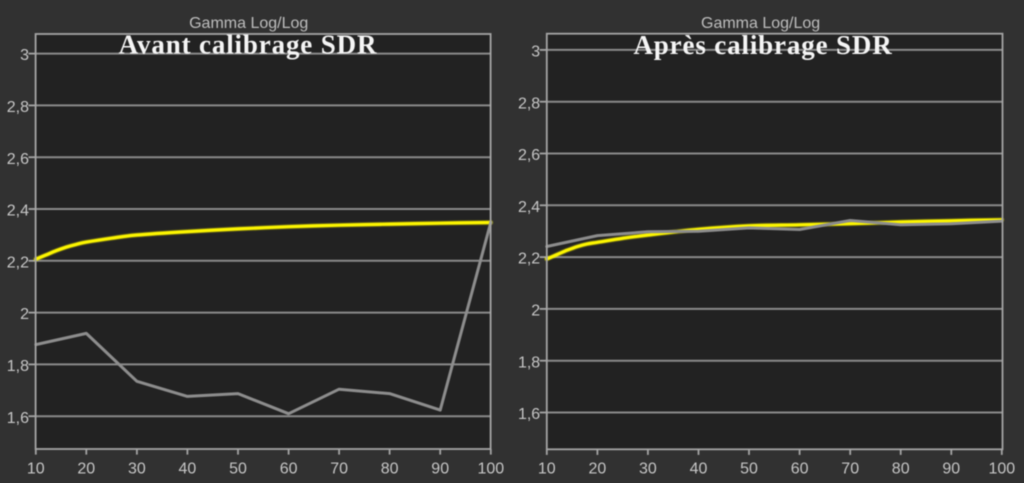 The image size is (1024, 483). I want to click on svg-text: Après calibrage SDR, so click(762, 45).